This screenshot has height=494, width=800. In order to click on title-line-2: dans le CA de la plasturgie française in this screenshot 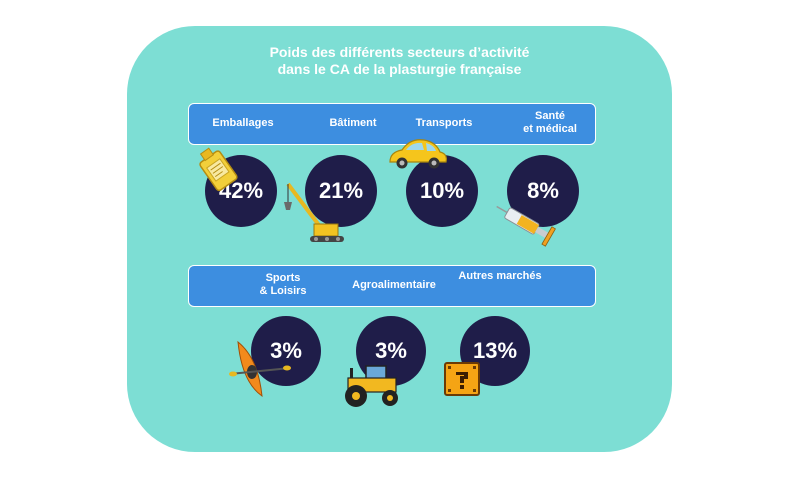, I will do `click(399, 69)`.